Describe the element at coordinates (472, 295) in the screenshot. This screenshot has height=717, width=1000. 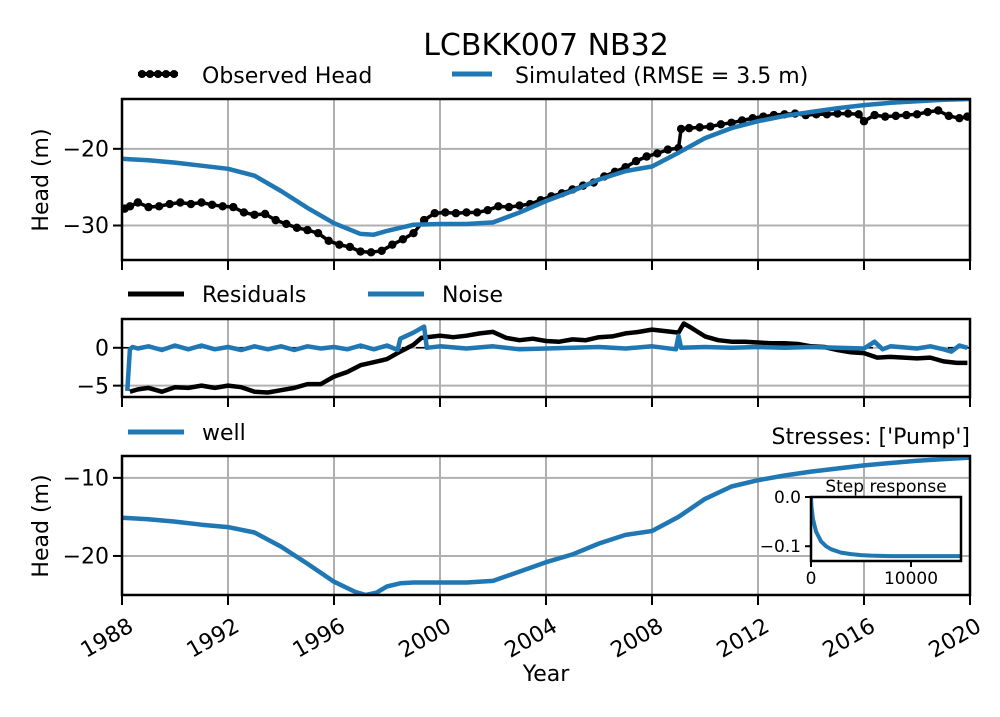
I see `legend-noise-label: Noise` at that location.